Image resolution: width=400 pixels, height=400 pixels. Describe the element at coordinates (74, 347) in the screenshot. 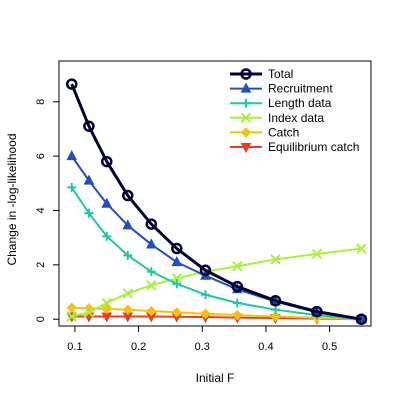

I see `x-tick-label: 0.1` at that location.